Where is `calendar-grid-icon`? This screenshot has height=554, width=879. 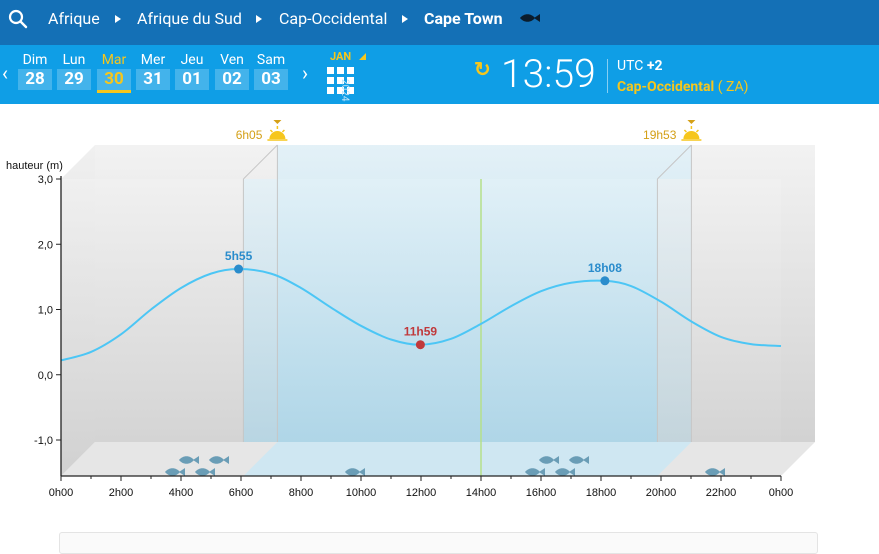
calendar-grid-icon is located at coordinates (340, 80).